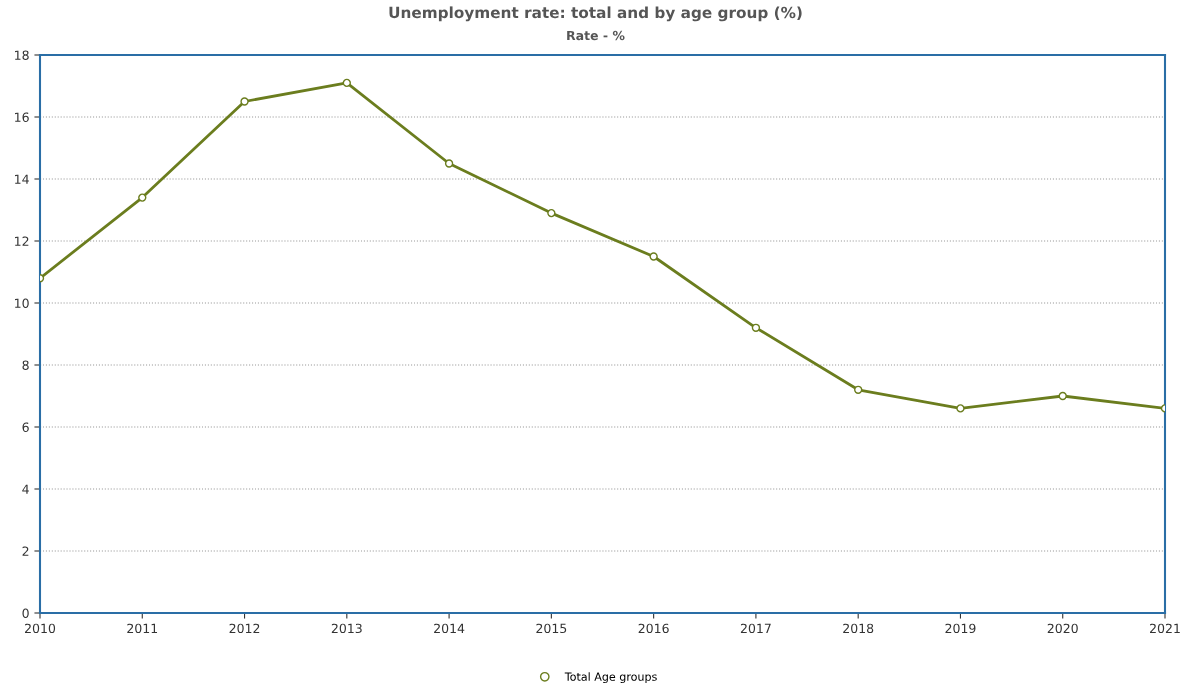 Image resolution: width=1191 pixels, height=693 pixels. What do you see at coordinates (25, 427) in the screenshot?
I see `y-tick-label: 6` at bounding box center [25, 427].